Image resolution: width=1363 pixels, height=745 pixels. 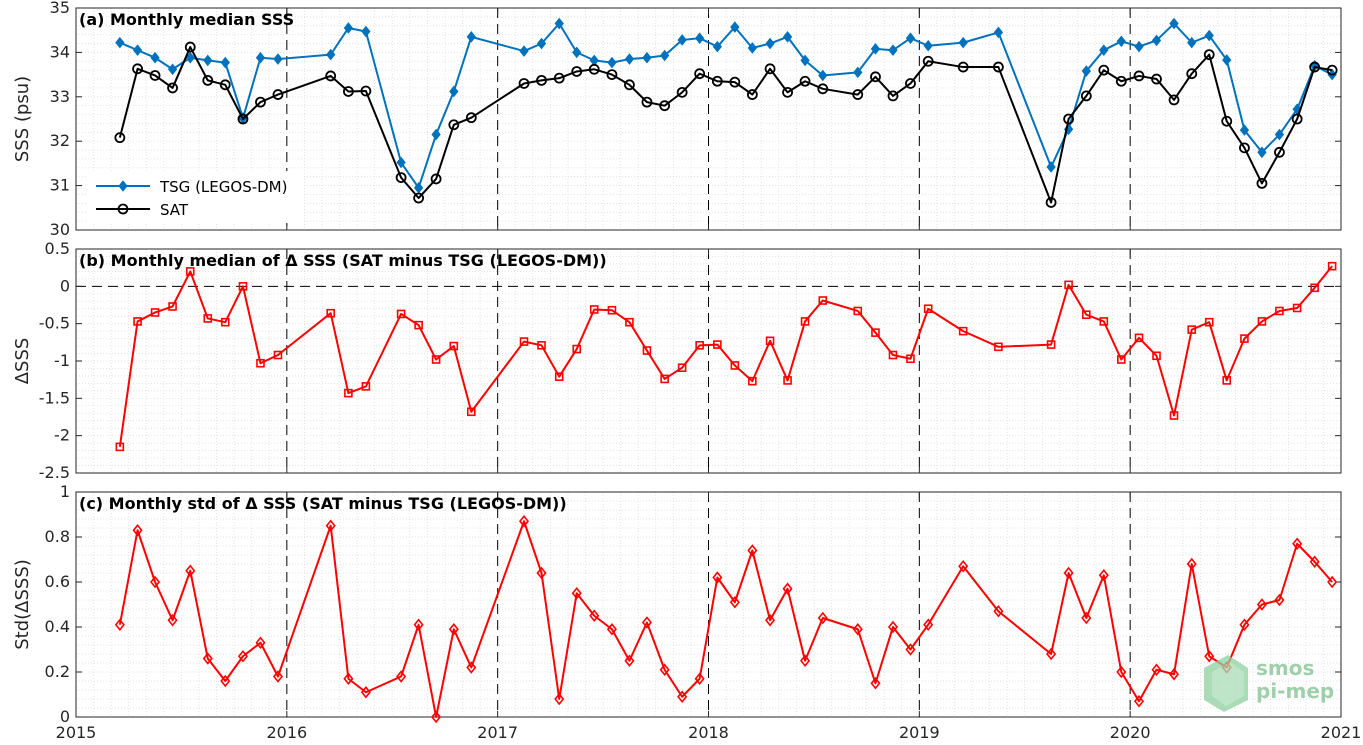 What do you see at coordinates (1228, 684) in the screenshot?
I see `logo-cube-face-icon` at bounding box center [1228, 684].